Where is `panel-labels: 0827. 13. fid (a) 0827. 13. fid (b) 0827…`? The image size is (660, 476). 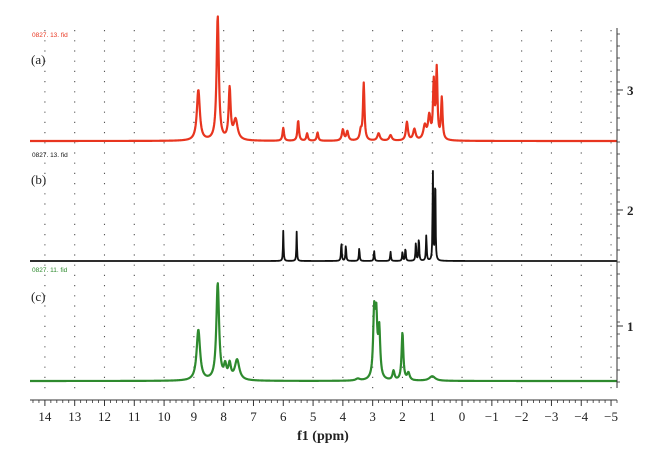
panel-labels: 0827. 13. fid (a) 0827. 13. fid (b) 0827… is located at coordinates (49, 168).